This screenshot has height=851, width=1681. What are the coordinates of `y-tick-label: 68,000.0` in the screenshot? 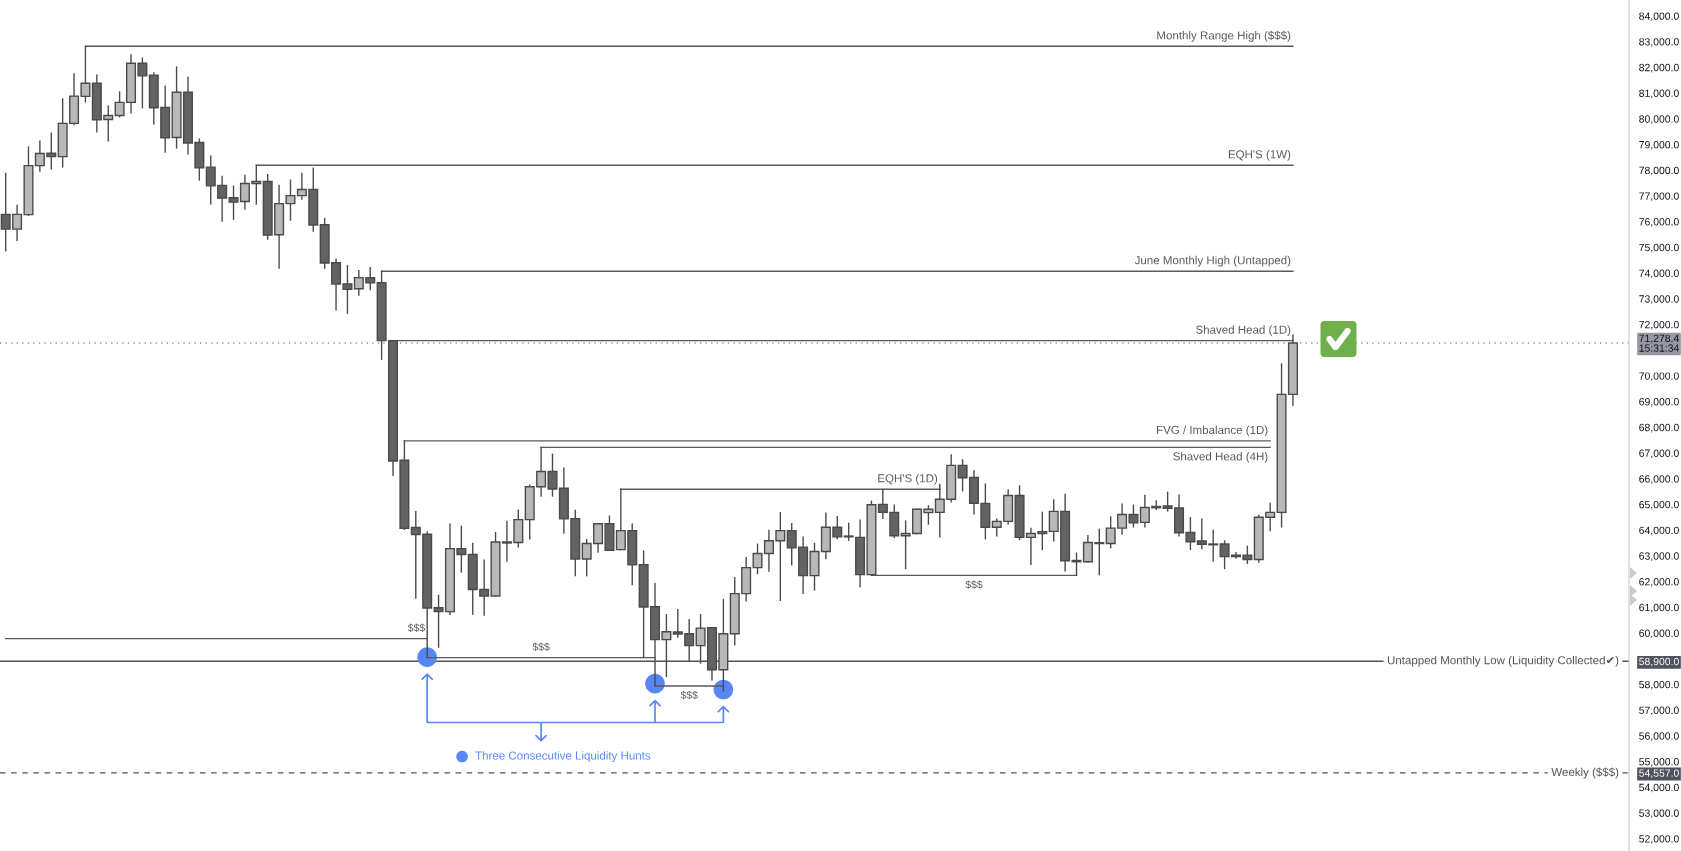 It's located at (1659, 428).